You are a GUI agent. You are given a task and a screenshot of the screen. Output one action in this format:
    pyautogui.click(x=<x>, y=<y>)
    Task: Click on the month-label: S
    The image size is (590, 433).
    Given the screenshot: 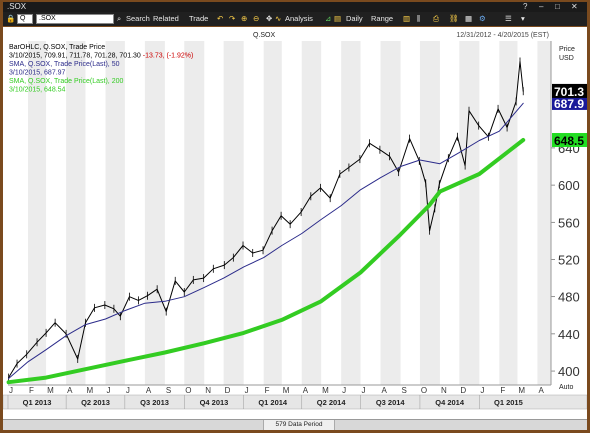 What is the action you would take?
    pyautogui.click(x=168, y=390)
    